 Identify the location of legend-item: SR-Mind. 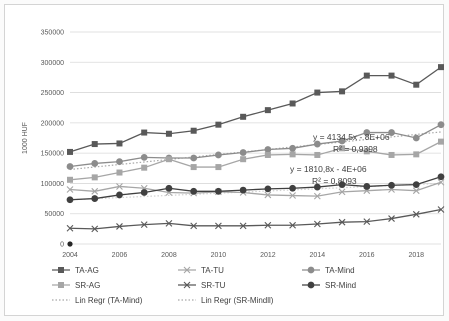
(329, 285).